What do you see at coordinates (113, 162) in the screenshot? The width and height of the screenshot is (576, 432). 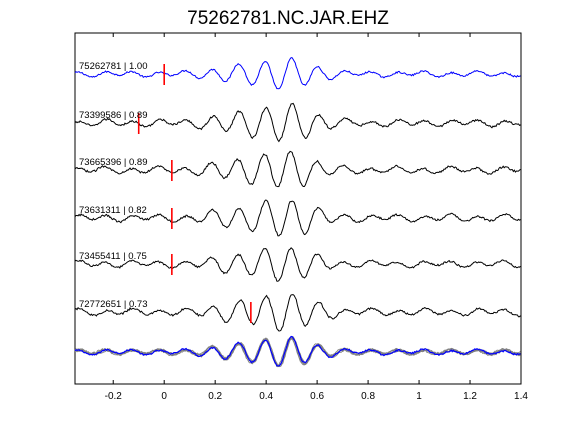 I see `trace-label-2: 73665396 | 0.89` at bounding box center [113, 162].